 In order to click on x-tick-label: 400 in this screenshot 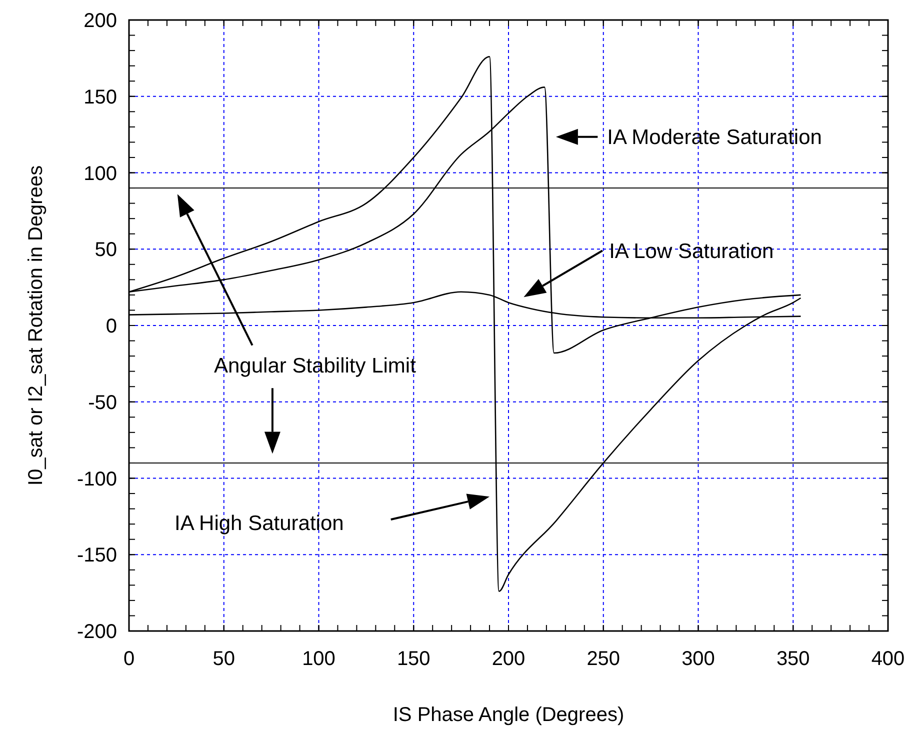, I will do `click(888, 659)`.